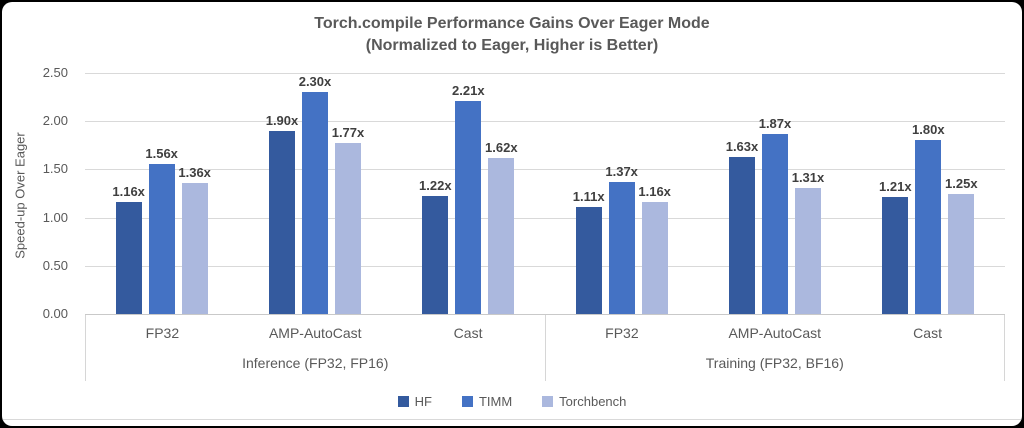  I want to click on category-cell: 1.90x 2.30x 1.77x, so click(314, 193).